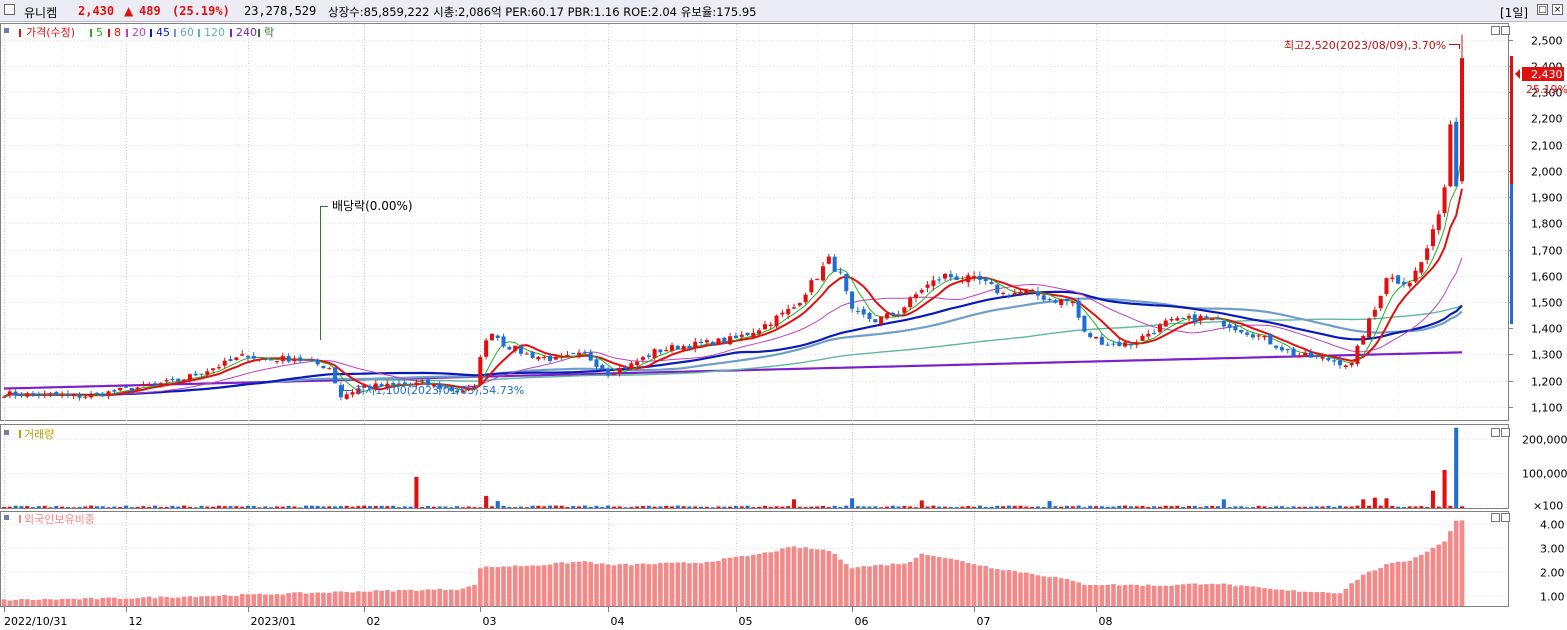  What do you see at coordinates (372, 206) in the screenshot?
I see `dividend-label: 배당락(0.00%)` at bounding box center [372, 206].